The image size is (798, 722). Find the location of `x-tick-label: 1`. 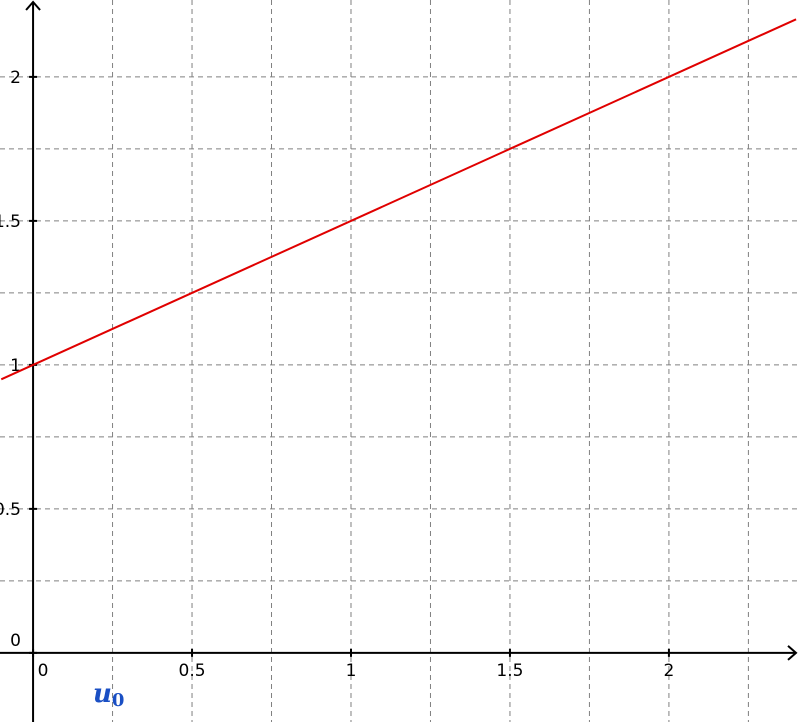

x-tick-label: 1 is located at coordinates (351, 671).